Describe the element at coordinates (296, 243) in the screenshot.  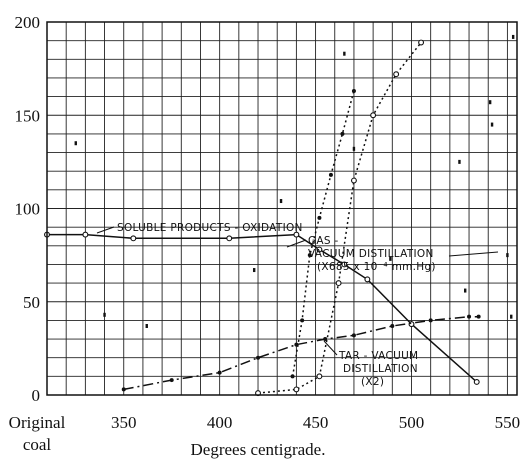
I see `gas-leader` at that location.